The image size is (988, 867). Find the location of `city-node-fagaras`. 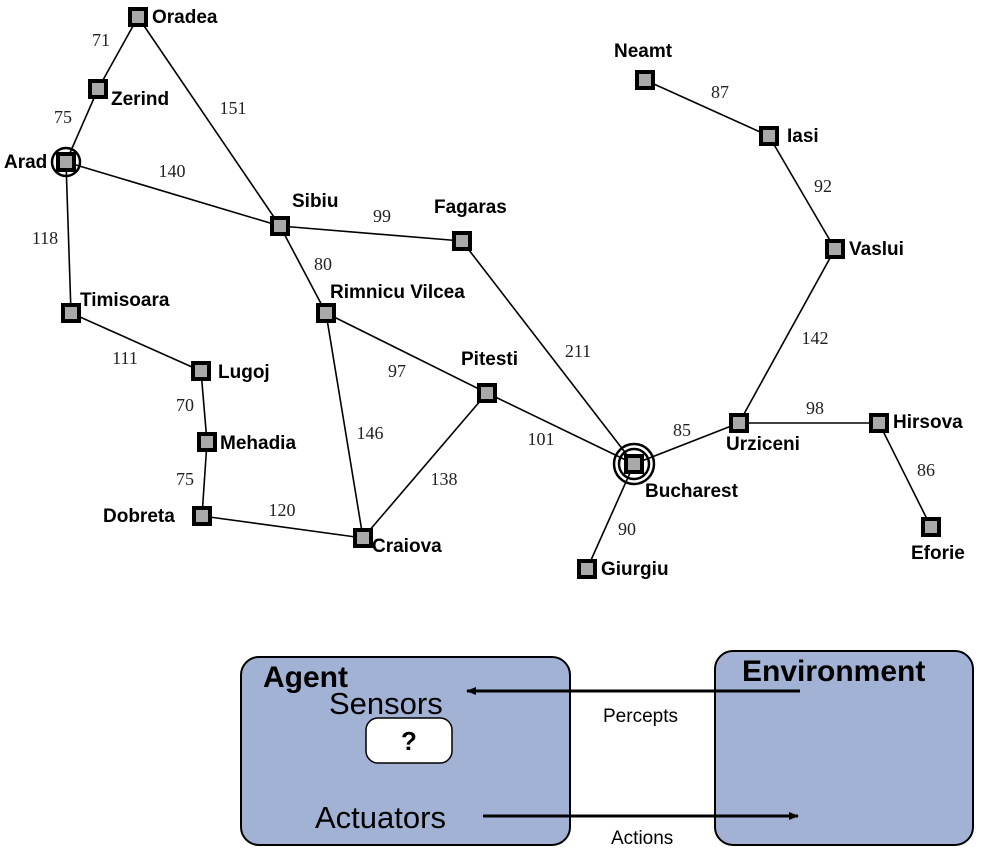

city-node-fagaras is located at coordinates (462, 241).